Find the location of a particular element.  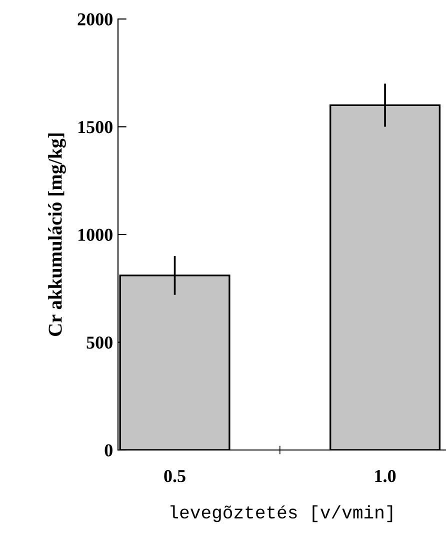

y-tick-label: 1500 is located at coordinates (95, 127).